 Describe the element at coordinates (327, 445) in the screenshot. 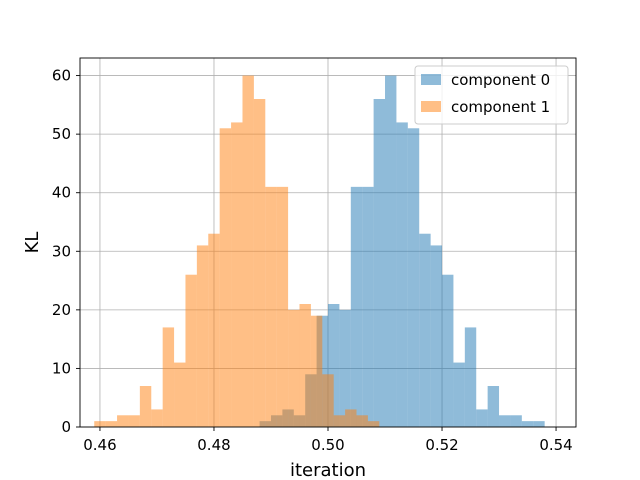

I see `x-tick-label-2: 0.50` at that location.